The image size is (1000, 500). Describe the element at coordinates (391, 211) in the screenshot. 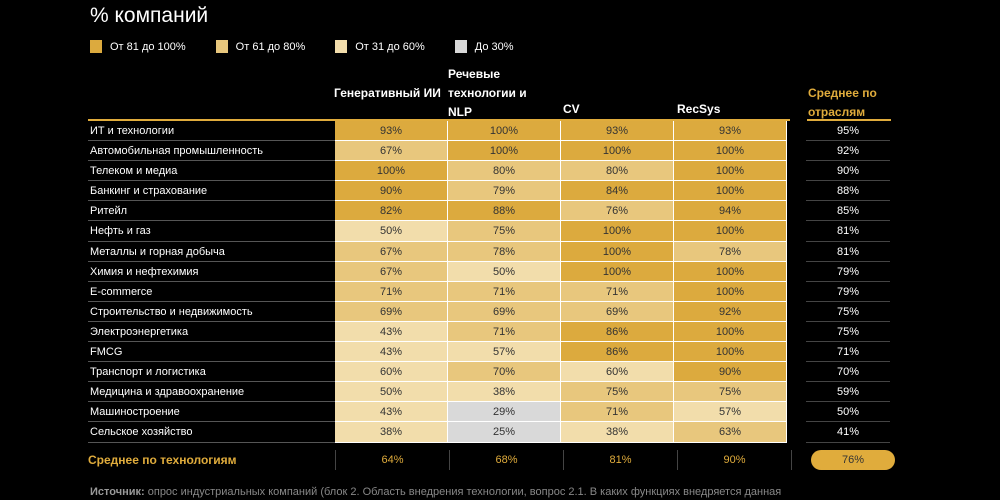

I see `heatmap-cell: 82%` at that location.